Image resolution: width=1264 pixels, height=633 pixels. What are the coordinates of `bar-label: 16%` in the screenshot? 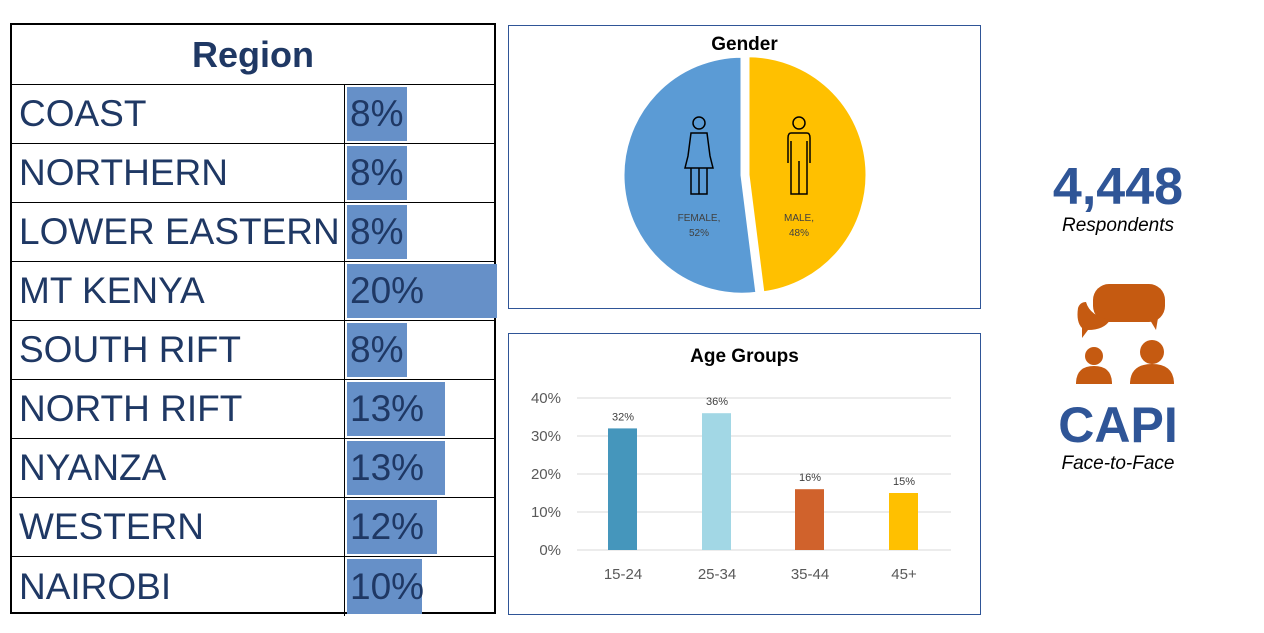 It's located at (810, 478).